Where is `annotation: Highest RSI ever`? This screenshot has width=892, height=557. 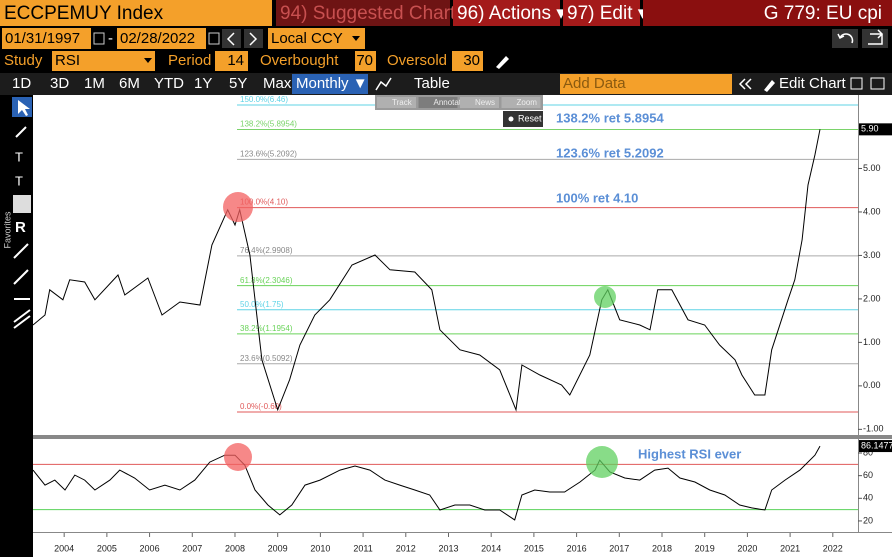 annotation: Highest RSI ever is located at coordinates (689, 453).